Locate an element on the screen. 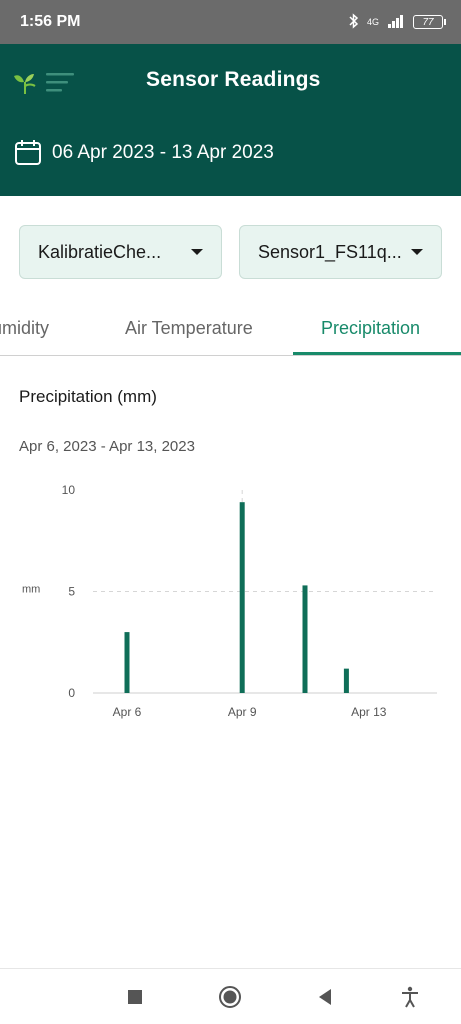  home-circle-icon is located at coordinates (230, 997).